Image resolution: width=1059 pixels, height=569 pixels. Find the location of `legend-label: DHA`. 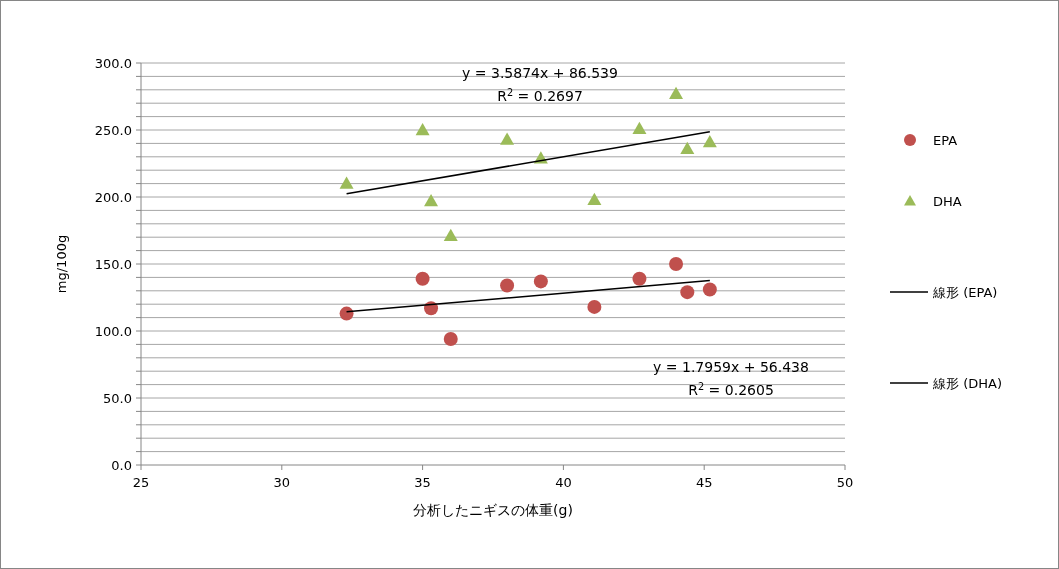

legend-label: DHA is located at coordinates (947, 201).